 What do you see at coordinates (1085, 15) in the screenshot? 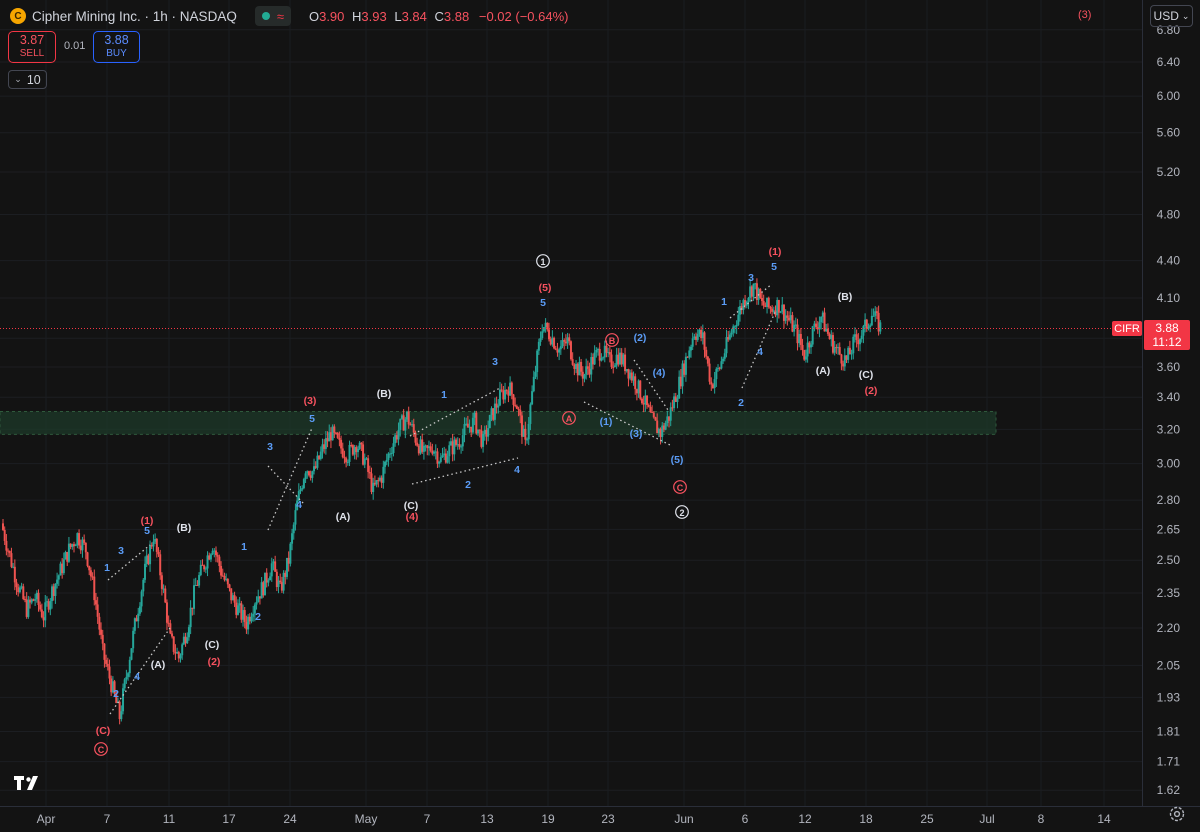
I see `wave-label-top: (3)` at bounding box center [1085, 15].